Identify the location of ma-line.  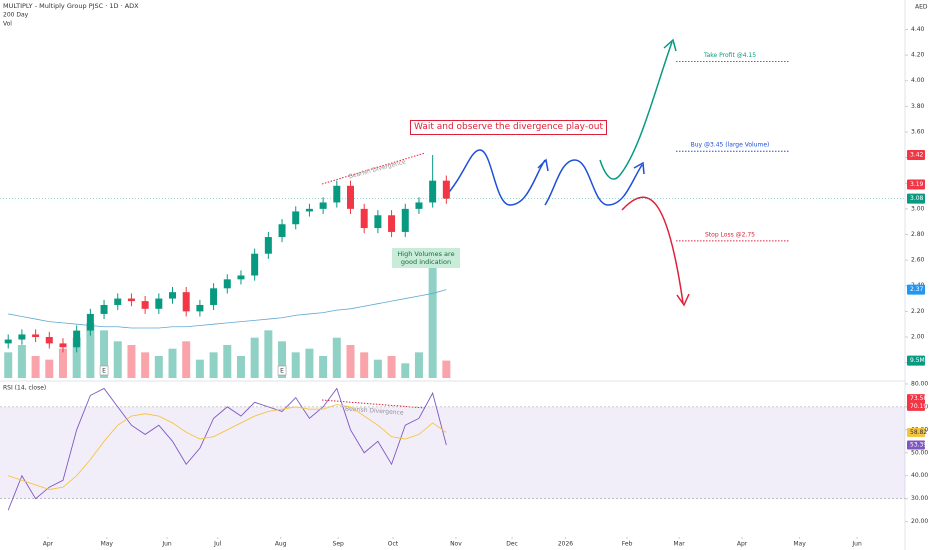
(227, 309).